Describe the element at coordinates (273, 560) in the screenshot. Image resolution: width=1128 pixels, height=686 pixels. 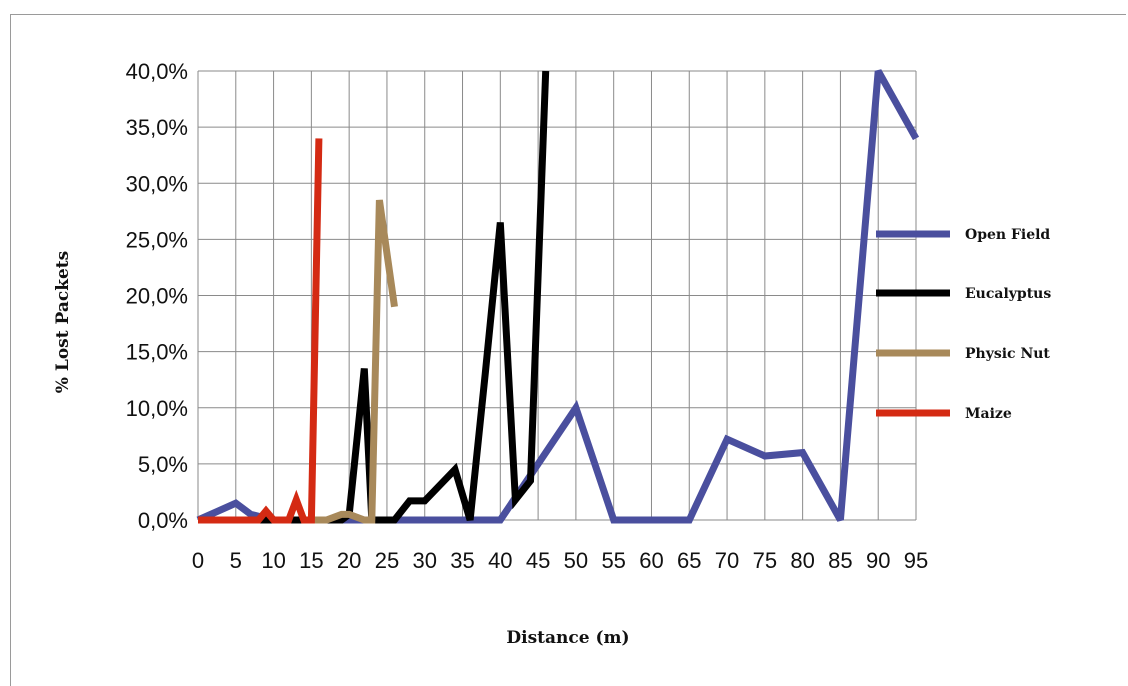
I see `x-tick-label: 10` at that location.